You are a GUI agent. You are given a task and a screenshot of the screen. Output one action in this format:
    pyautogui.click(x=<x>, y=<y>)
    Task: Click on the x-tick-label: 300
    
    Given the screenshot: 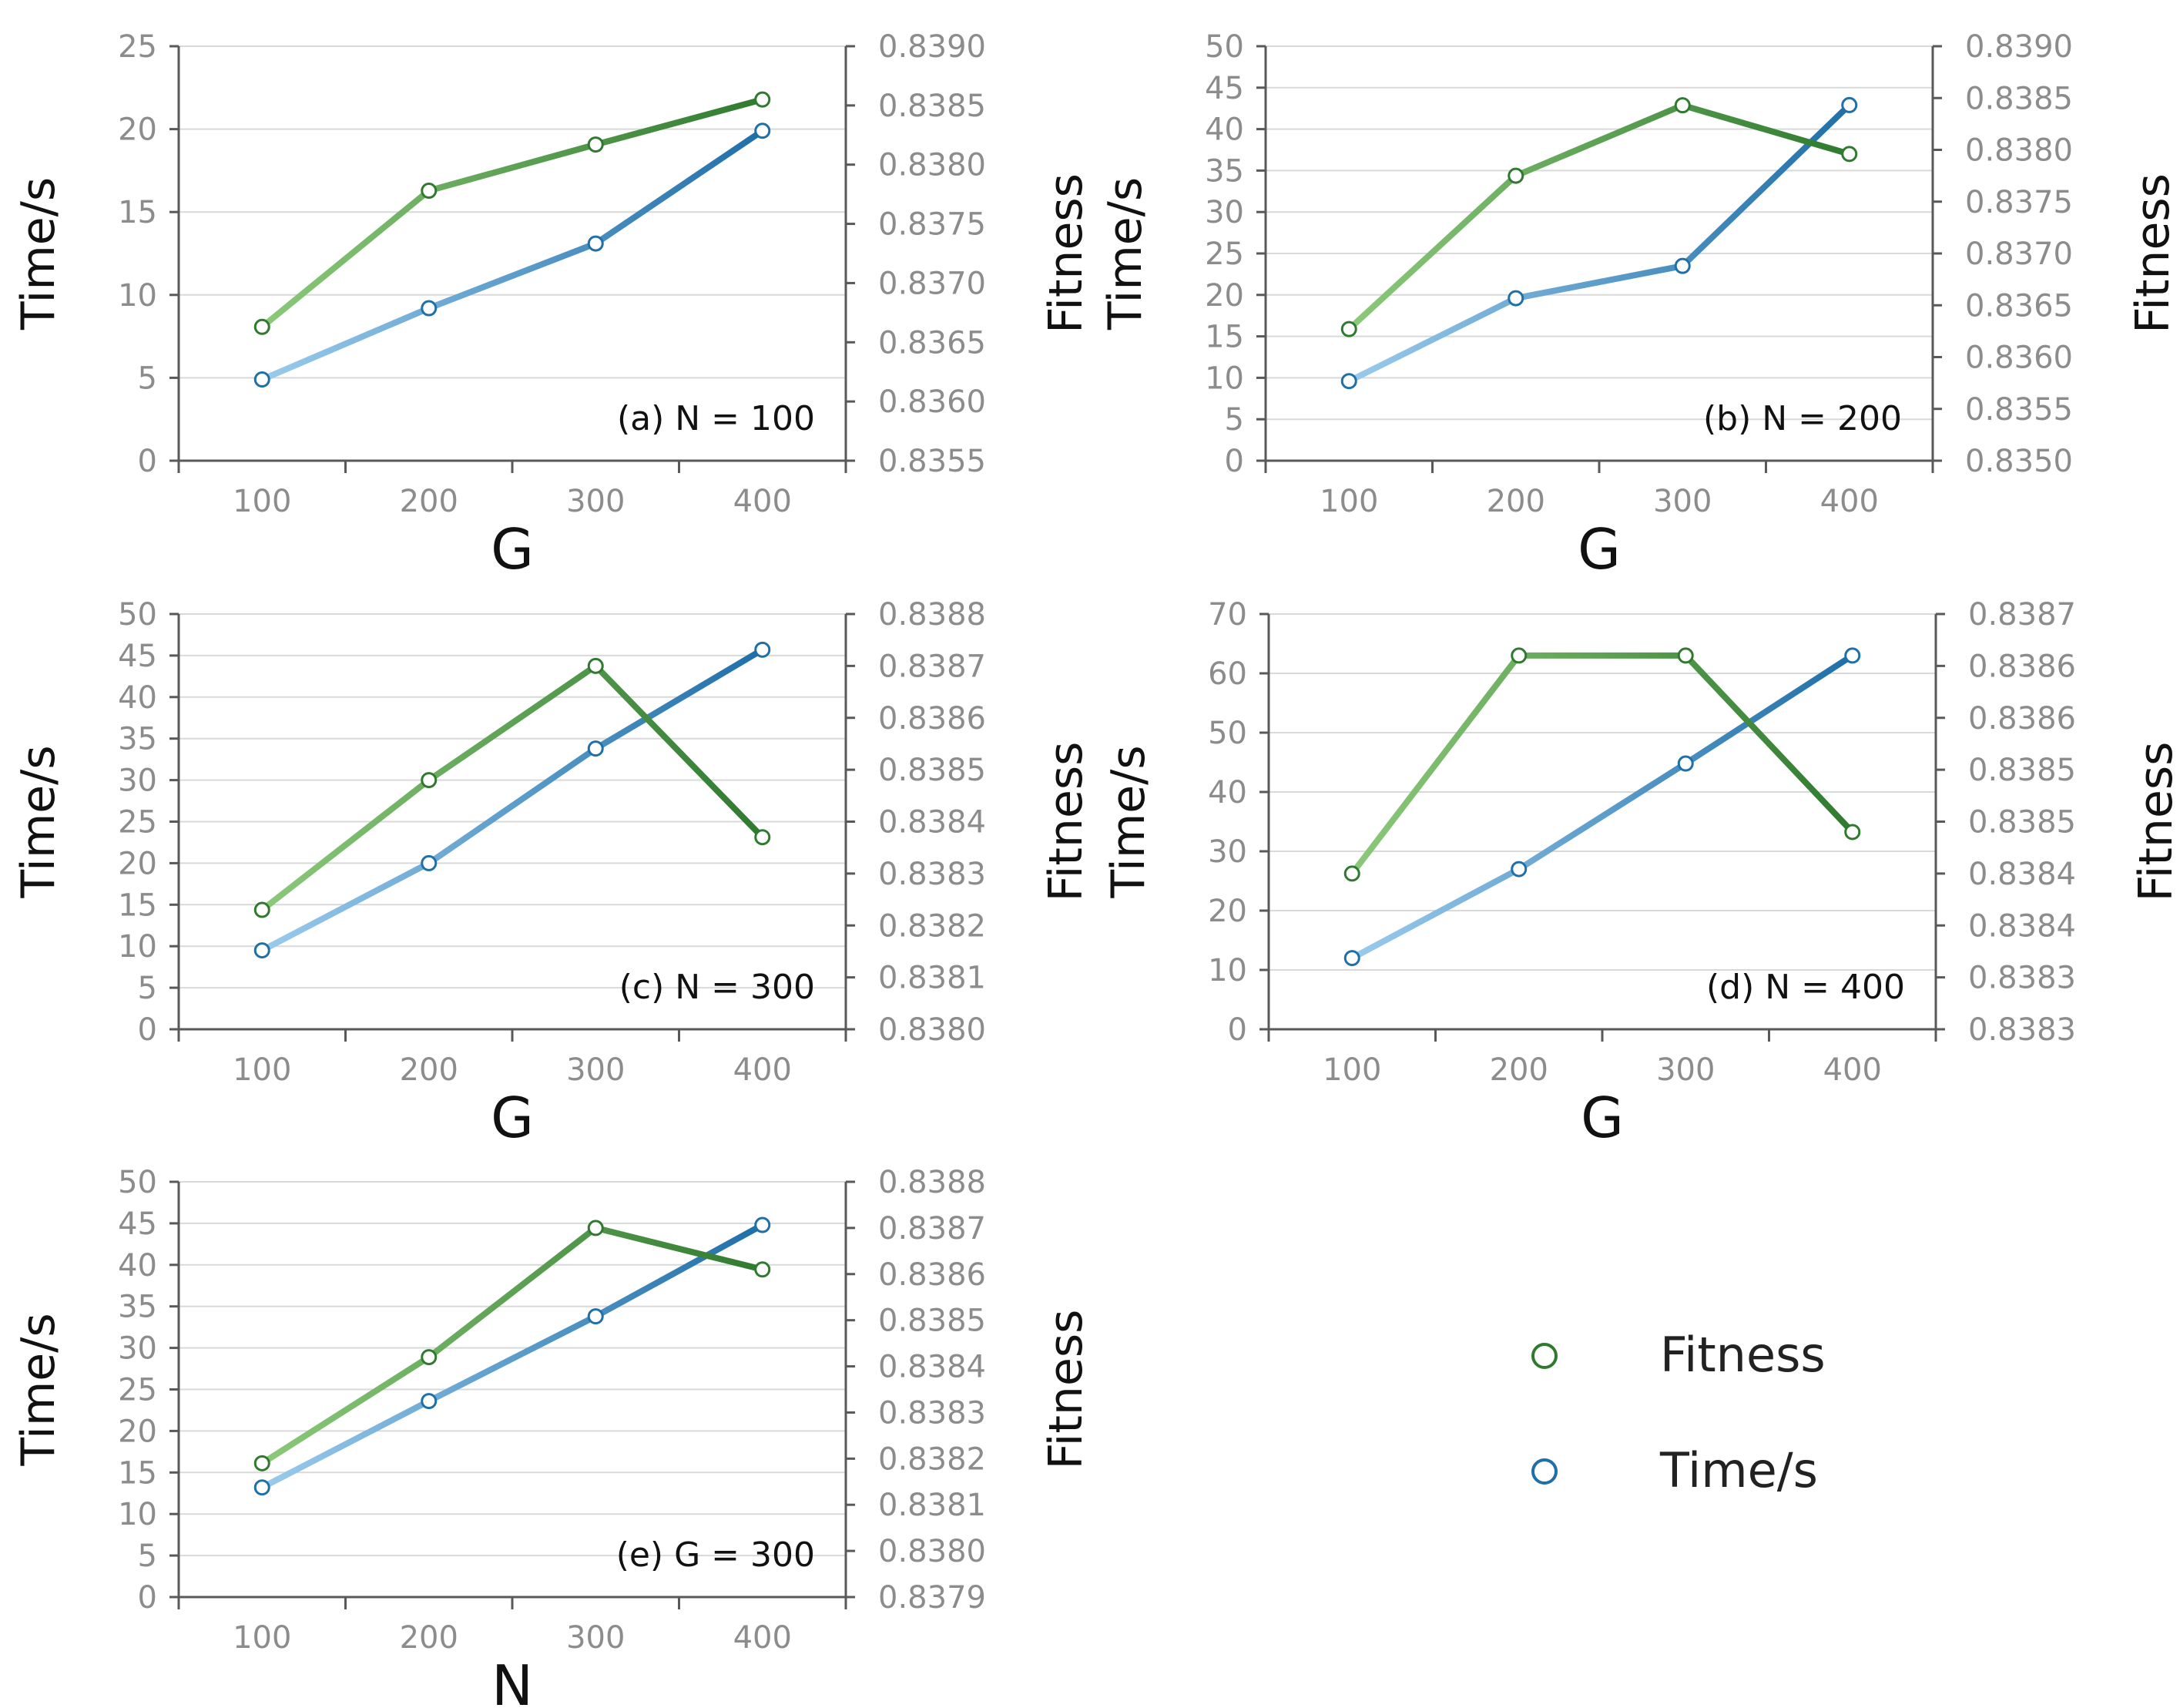 What is the action you would take?
    pyautogui.click(x=596, y=1070)
    